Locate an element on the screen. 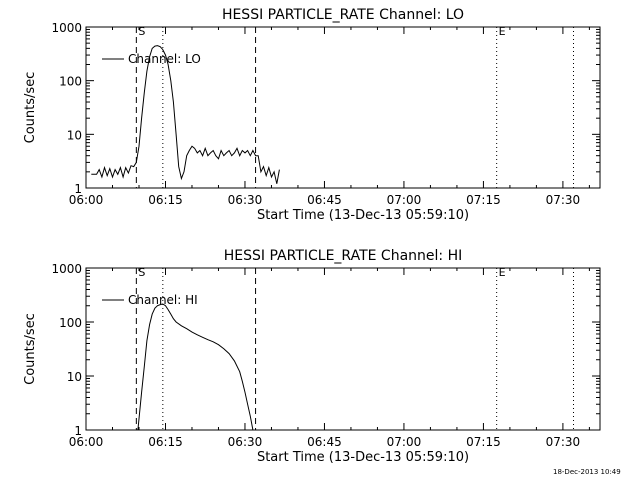  chart-title: HESSI PARTICLE_RATE Channel: HI is located at coordinates (343, 256).